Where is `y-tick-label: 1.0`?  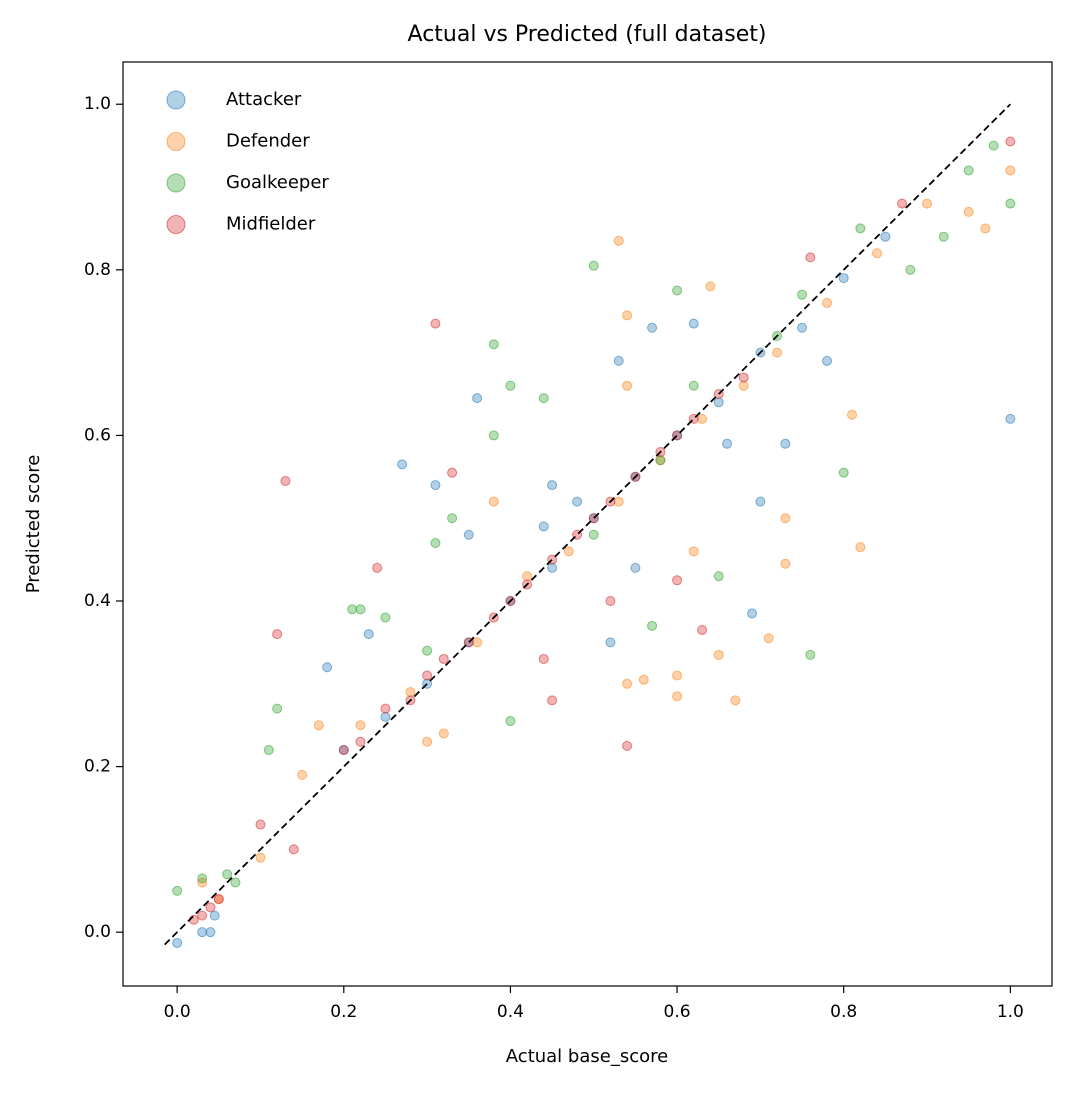
y-tick-label: 1.0 is located at coordinates (97, 104).